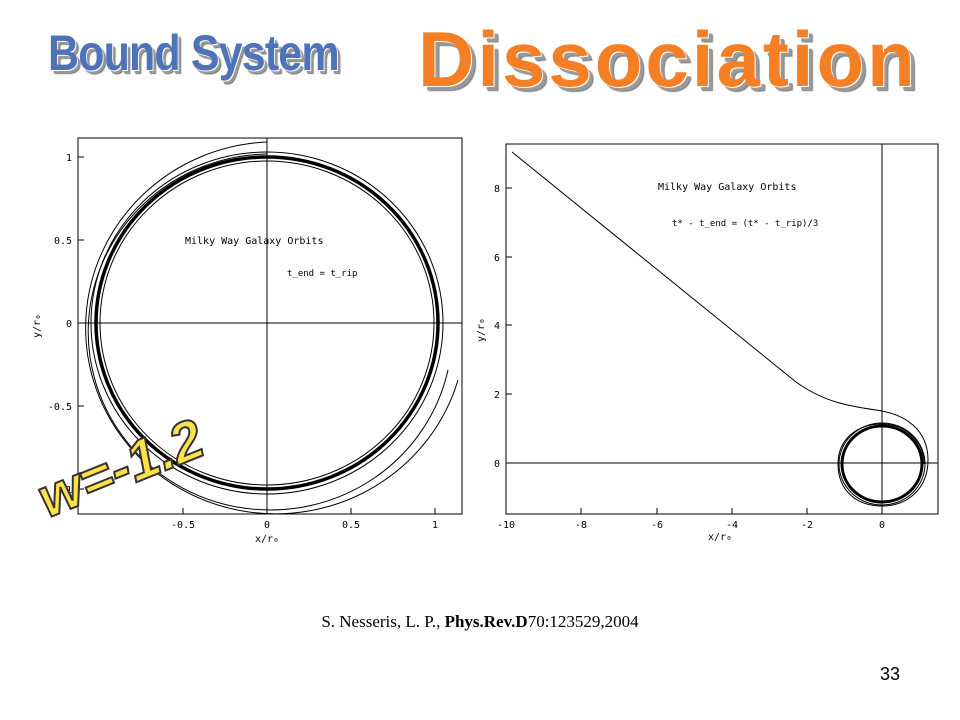 The width and height of the screenshot is (960, 720). What do you see at coordinates (322, 274) in the screenshot?
I see `left-plot-condition: t_end = t_rip` at bounding box center [322, 274].